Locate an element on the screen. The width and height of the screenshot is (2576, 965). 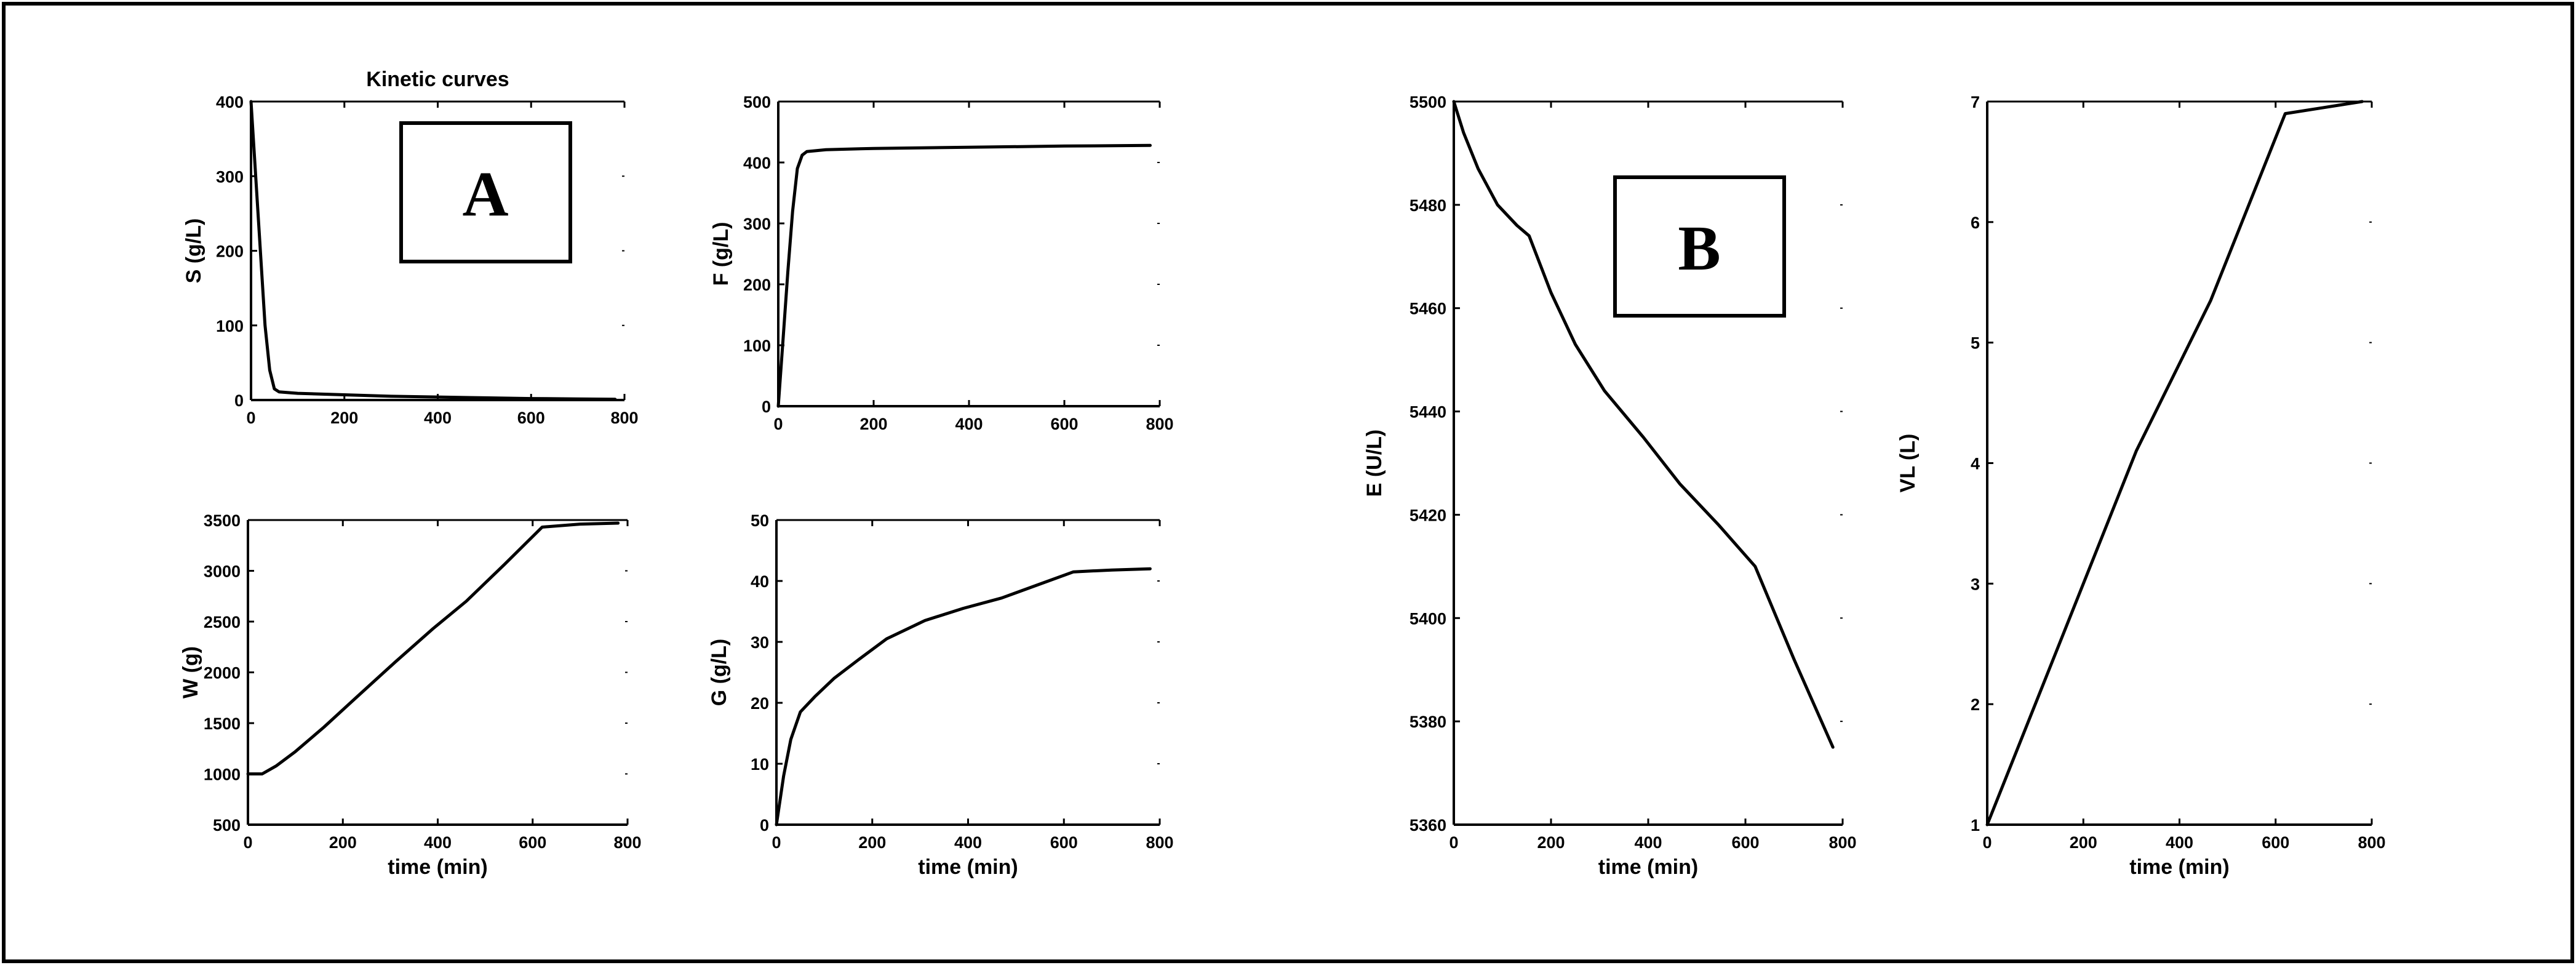
y-tick-label: 30 is located at coordinates (760, 642).